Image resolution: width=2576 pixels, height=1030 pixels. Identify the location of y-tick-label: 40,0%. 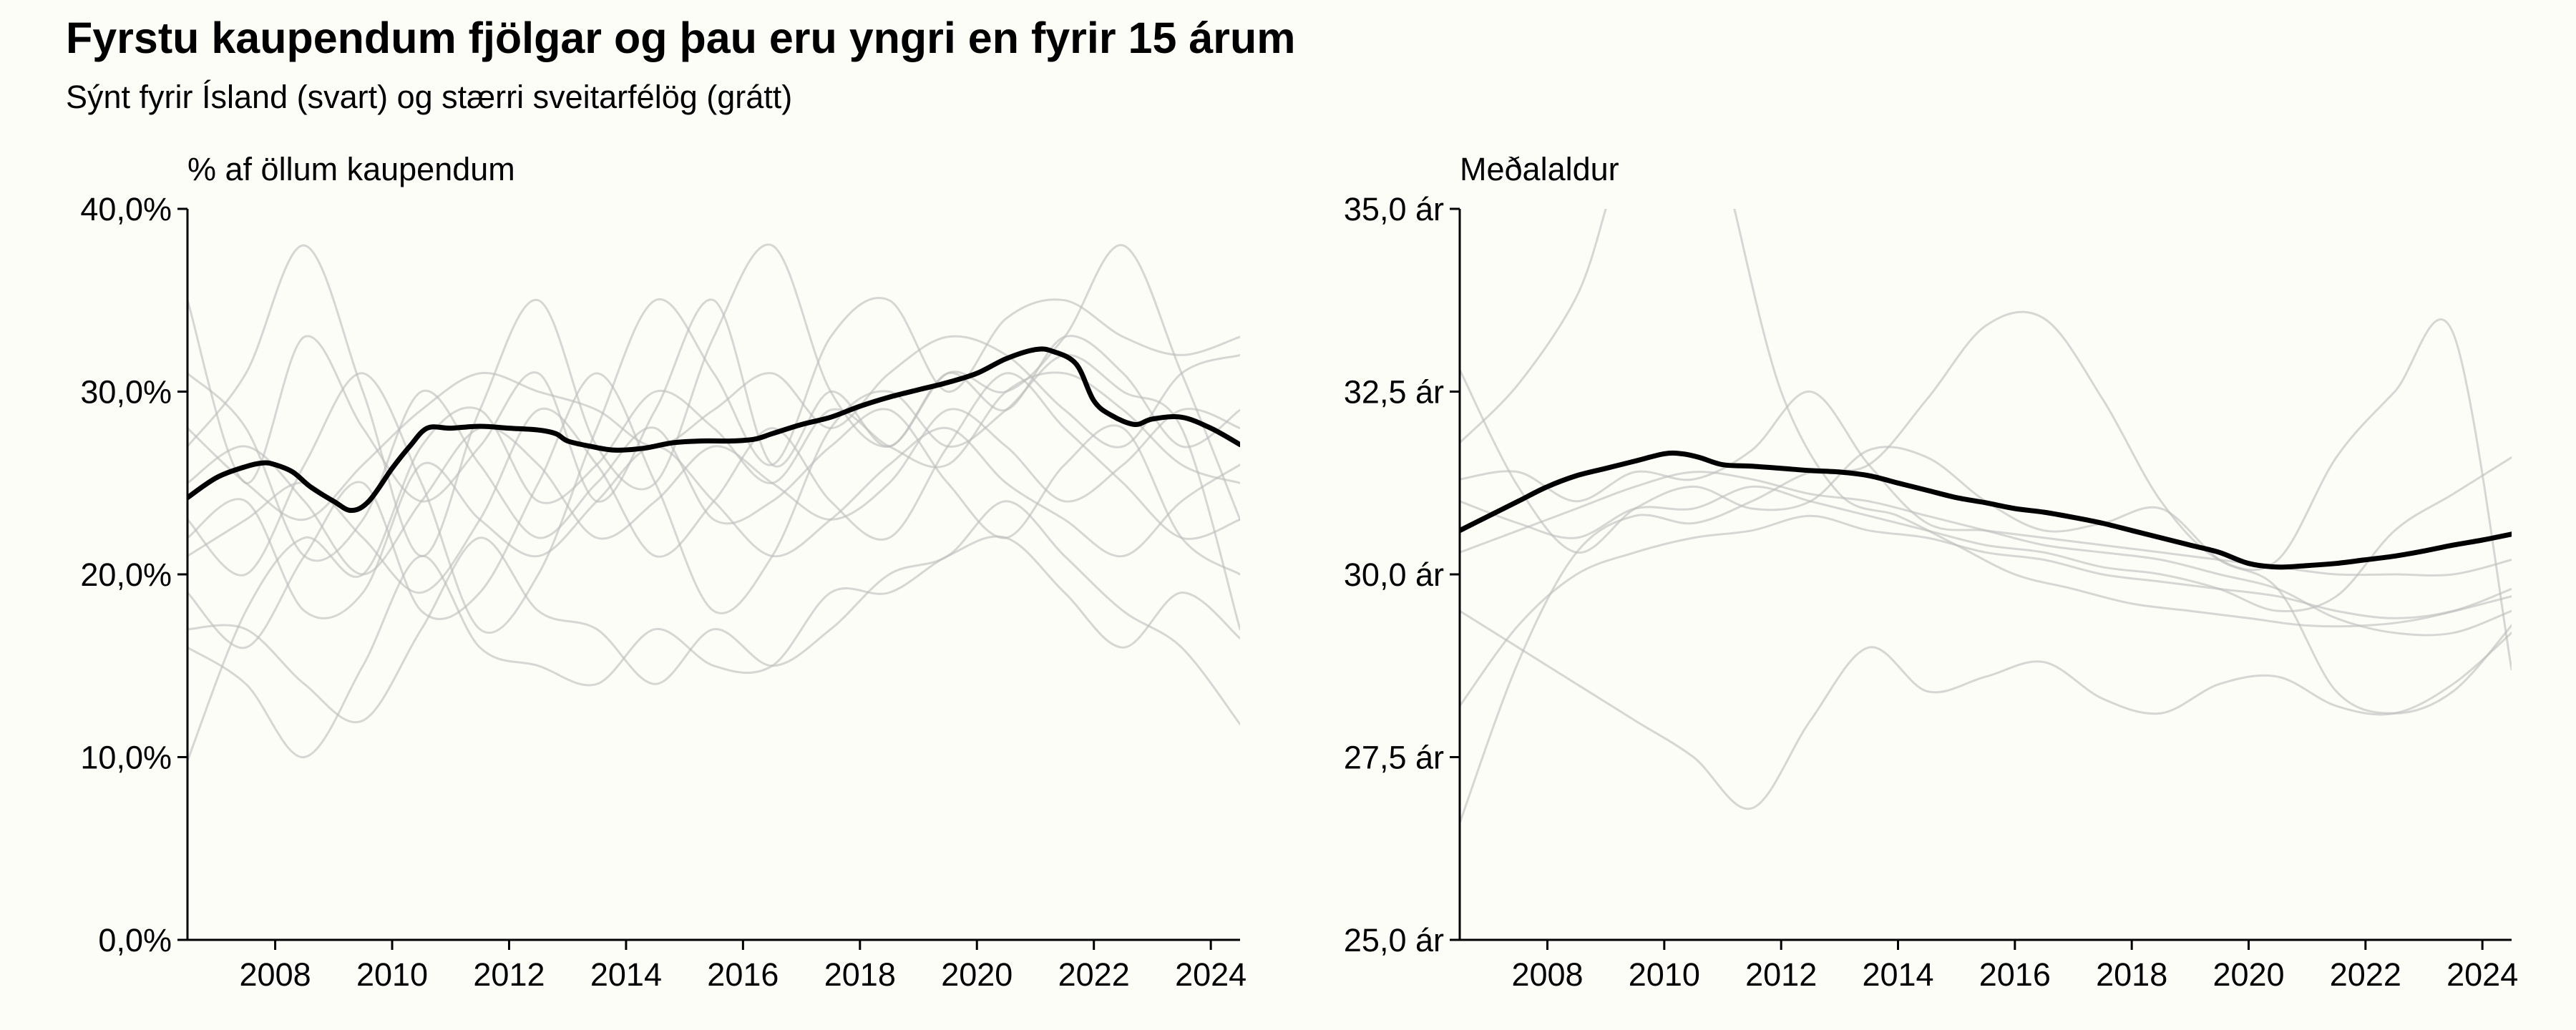
(126, 209).